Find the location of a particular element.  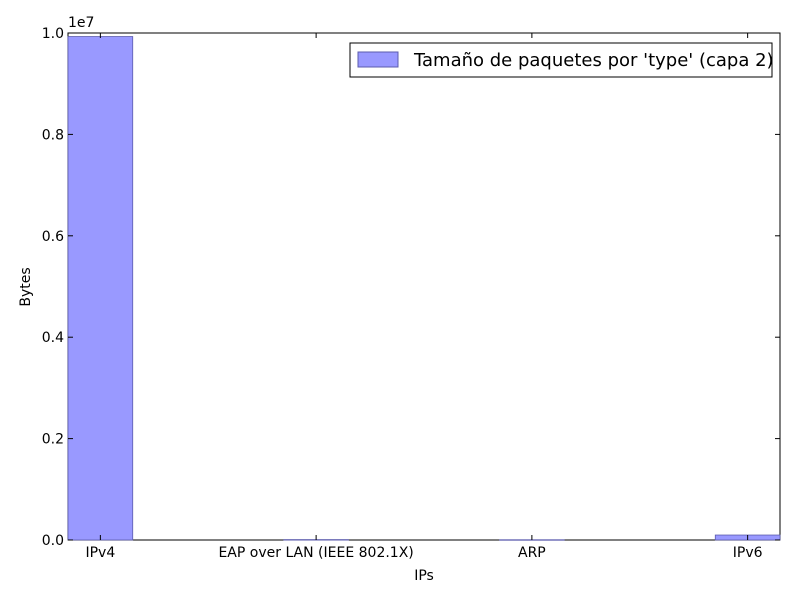

legend-label: Tamaño de paquetes por 'type' (capa 2) is located at coordinates (593, 60).